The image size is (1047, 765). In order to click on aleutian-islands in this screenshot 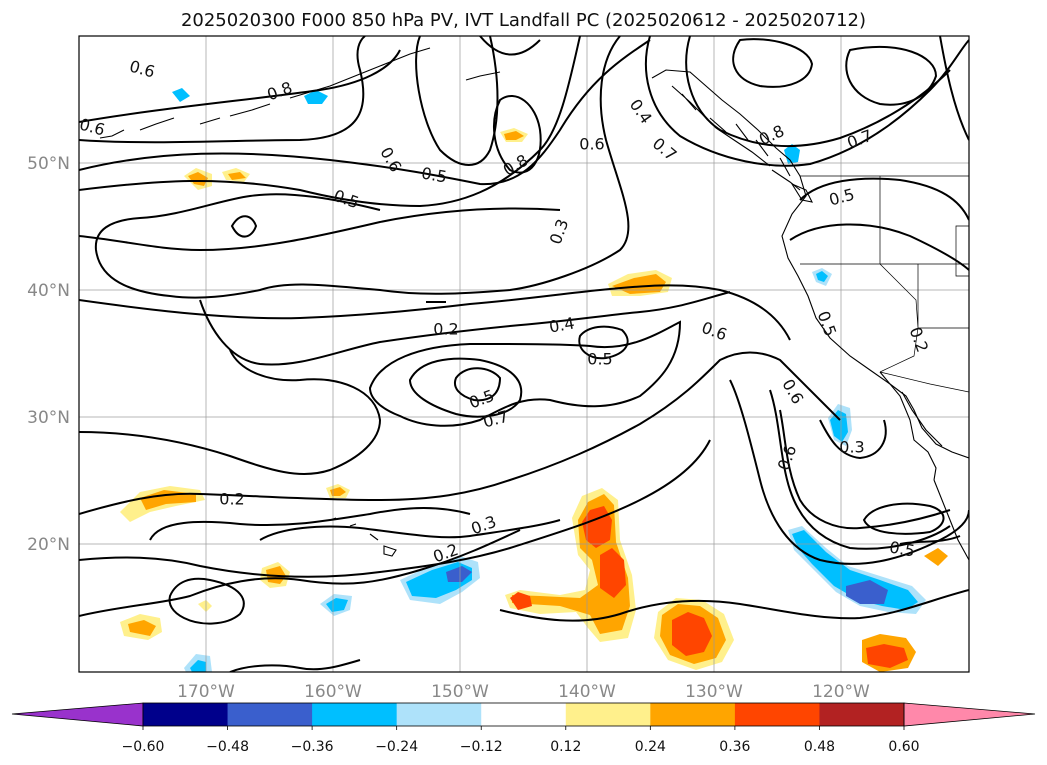, I will do `click(300, 93)`.